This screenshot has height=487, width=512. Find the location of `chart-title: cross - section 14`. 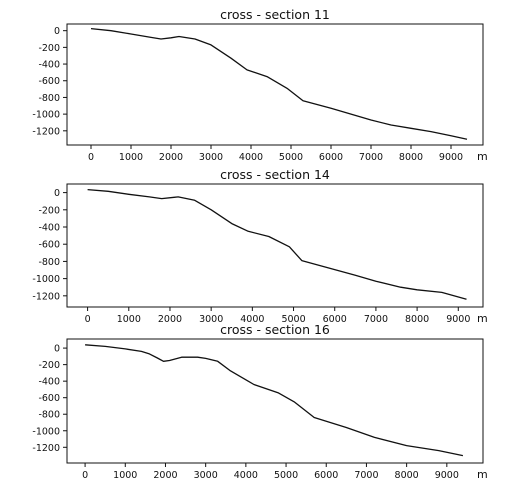

chart-title: cross - section 14 is located at coordinates (275, 174).